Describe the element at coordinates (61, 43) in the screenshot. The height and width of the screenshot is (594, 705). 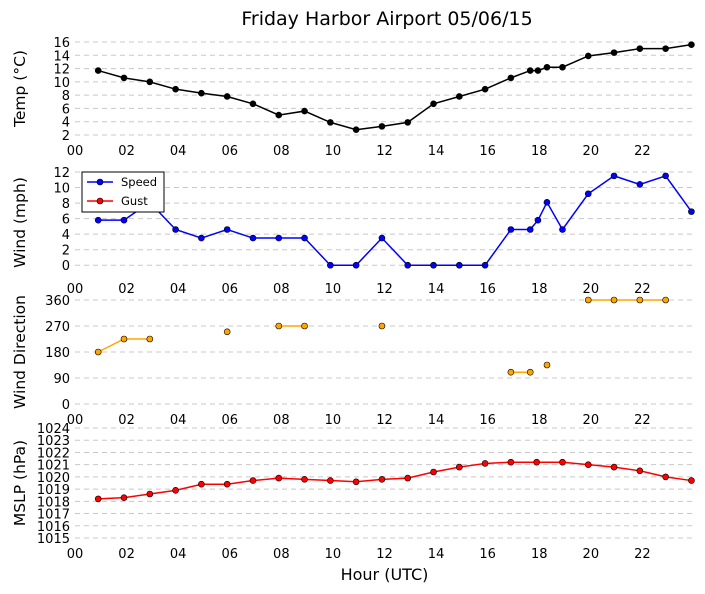
I see `y-tick-label: 16` at that location.